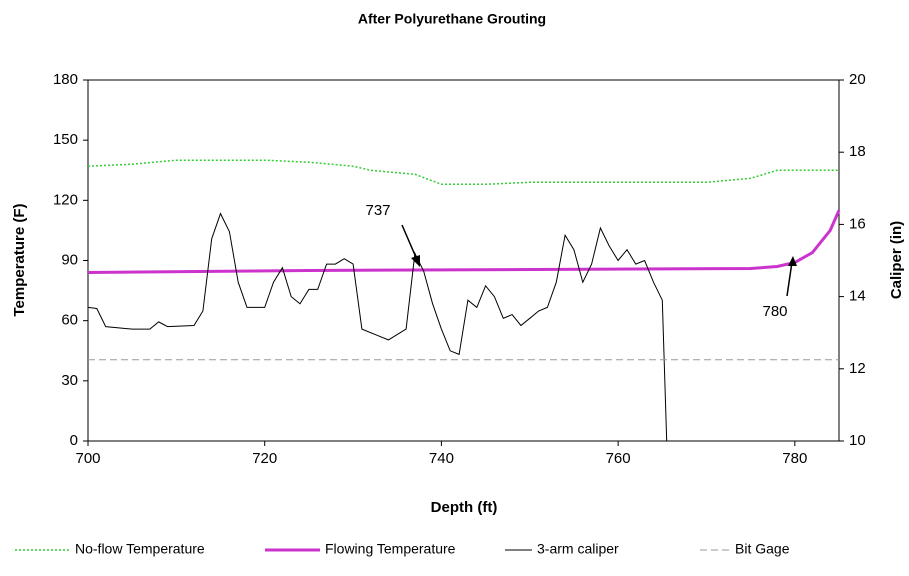 The image size is (909, 576). What do you see at coordinates (65, 199) in the screenshot?
I see `y-tick-label: 120` at bounding box center [65, 199].